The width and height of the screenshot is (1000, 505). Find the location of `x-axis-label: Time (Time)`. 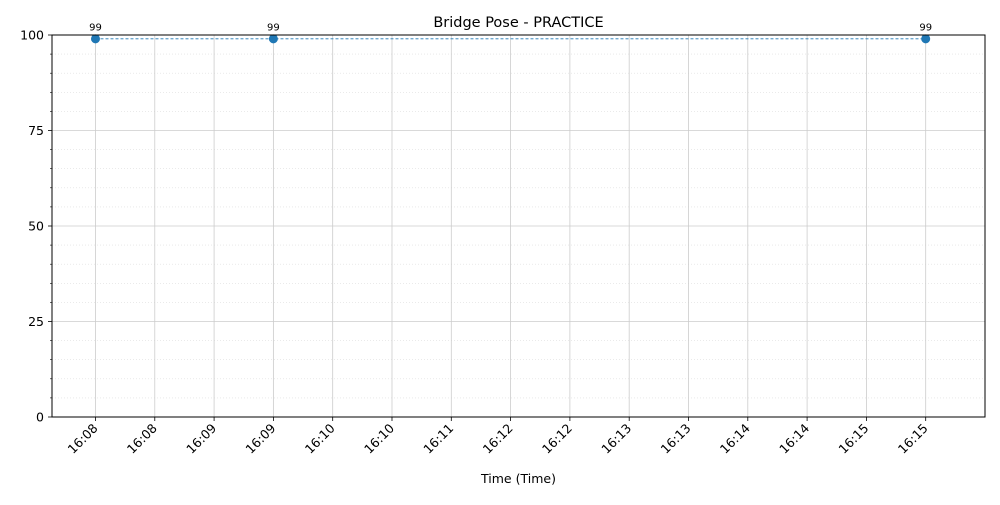

x-axis-label: Time (Time) is located at coordinates (518, 478).